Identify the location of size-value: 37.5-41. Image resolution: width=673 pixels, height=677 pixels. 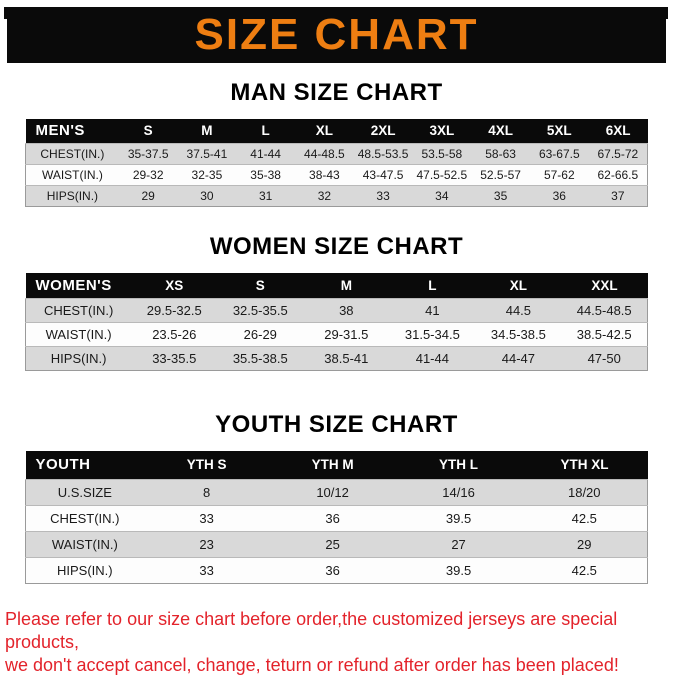
(207, 153).